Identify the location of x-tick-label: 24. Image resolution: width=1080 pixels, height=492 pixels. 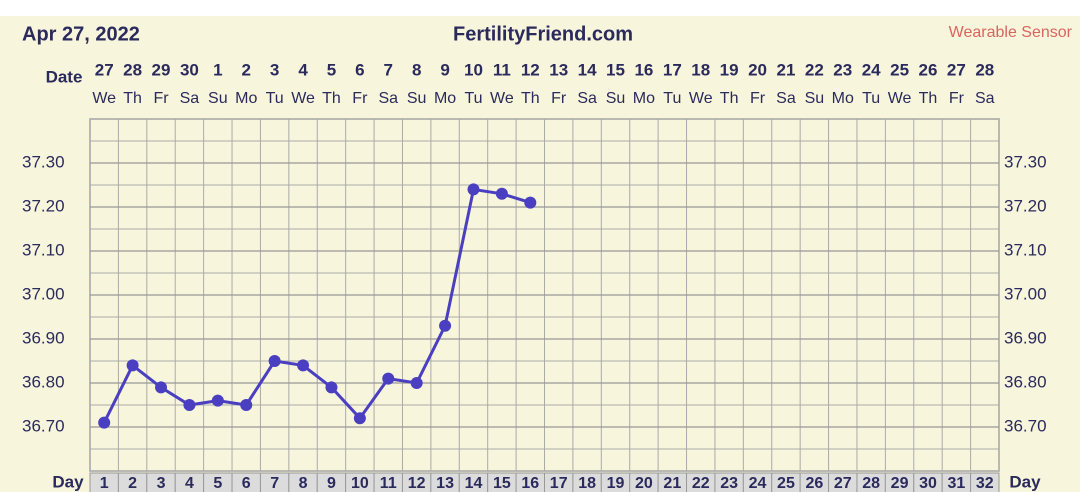
(758, 483).